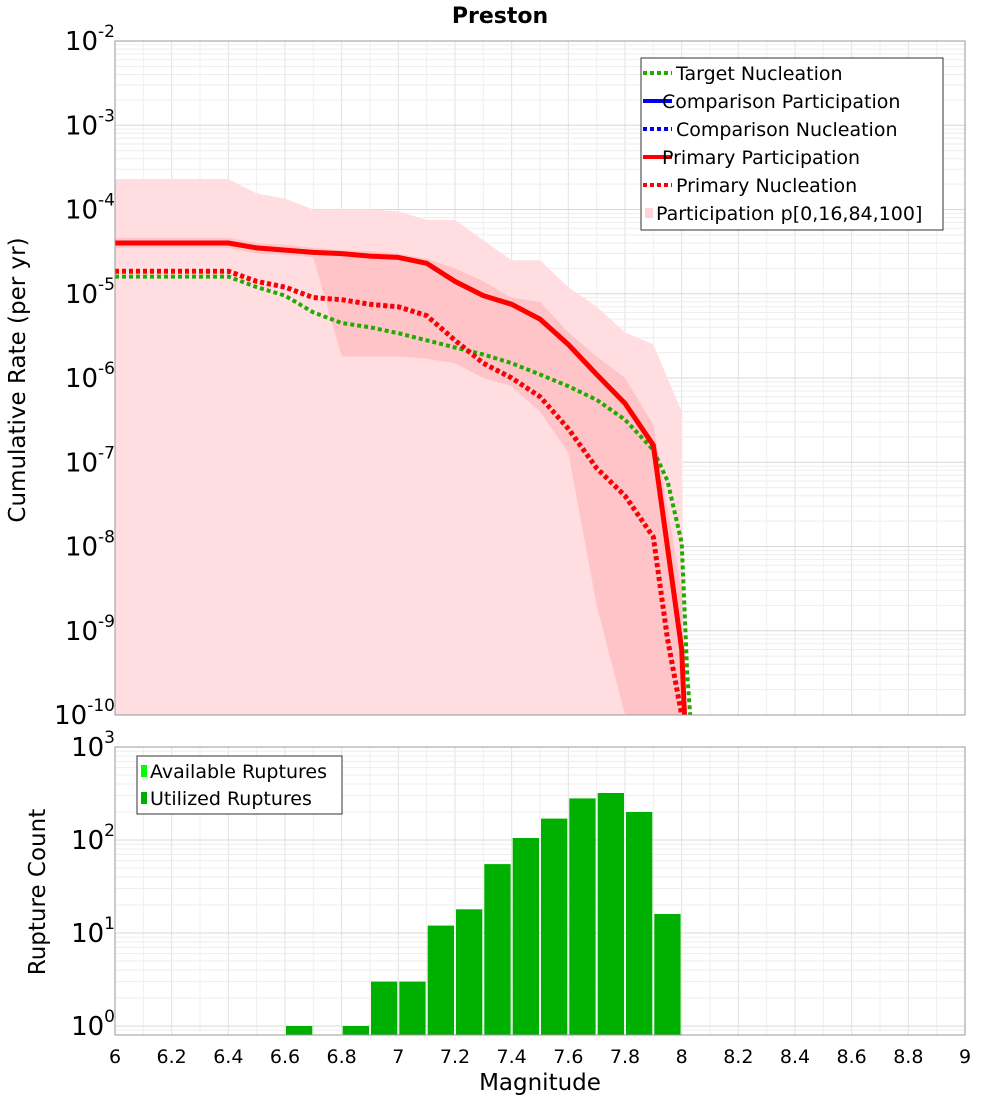 Image resolution: width=1000 pixels, height=1100 pixels. What do you see at coordinates (285, 1057) in the screenshot?
I see `x-tick-label: 6.6` at bounding box center [285, 1057].